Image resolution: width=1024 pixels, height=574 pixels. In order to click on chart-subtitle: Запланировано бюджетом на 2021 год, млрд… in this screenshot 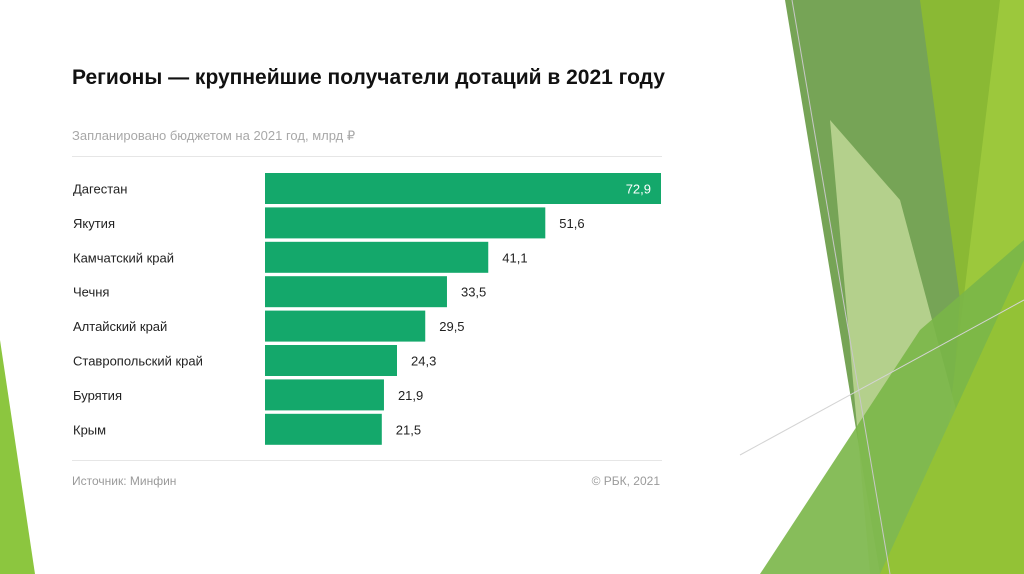, I will do `click(214, 135)`.